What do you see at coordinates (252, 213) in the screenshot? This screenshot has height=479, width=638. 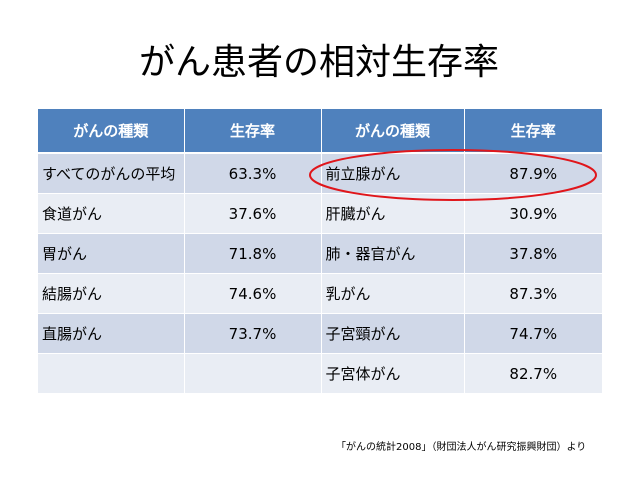 I see `survival-rate-cell: 37.6%` at bounding box center [252, 213].